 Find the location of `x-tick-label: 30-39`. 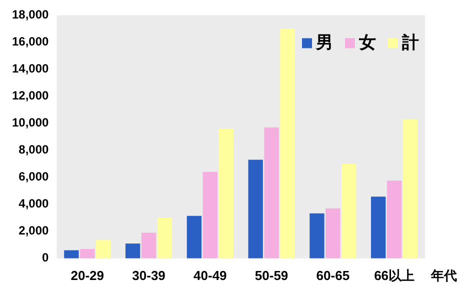

x-tick-label: 30-39 is located at coordinates (149, 275).